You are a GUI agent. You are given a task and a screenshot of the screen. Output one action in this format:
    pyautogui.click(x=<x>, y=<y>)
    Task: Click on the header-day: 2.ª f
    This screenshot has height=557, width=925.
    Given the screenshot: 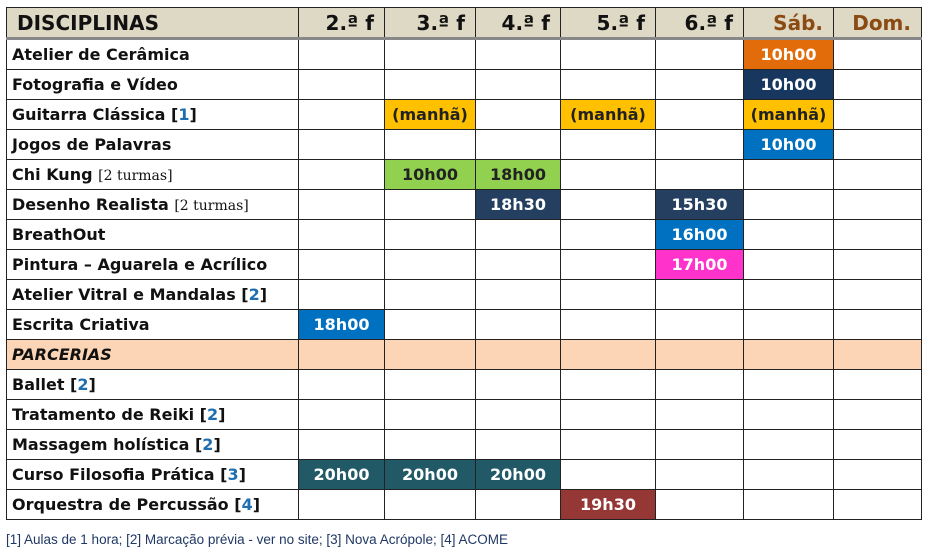 What is the action you would take?
    pyautogui.click(x=341, y=23)
    